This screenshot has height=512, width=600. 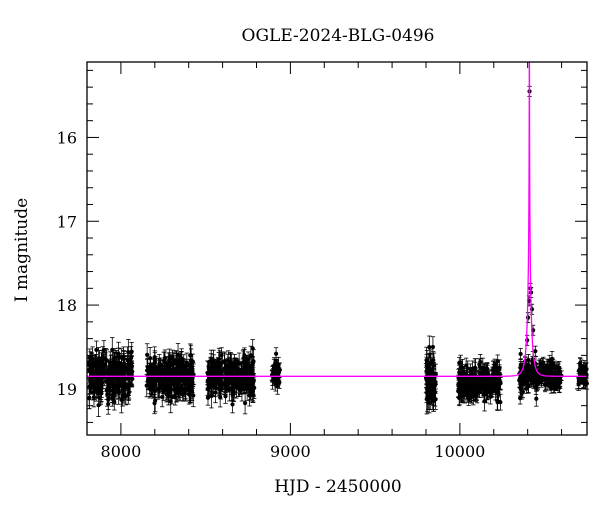 What do you see at coordinates (459, 451) in the screenshot?
I see `x-tick-label: 10000` at bounding box center [459, 451].